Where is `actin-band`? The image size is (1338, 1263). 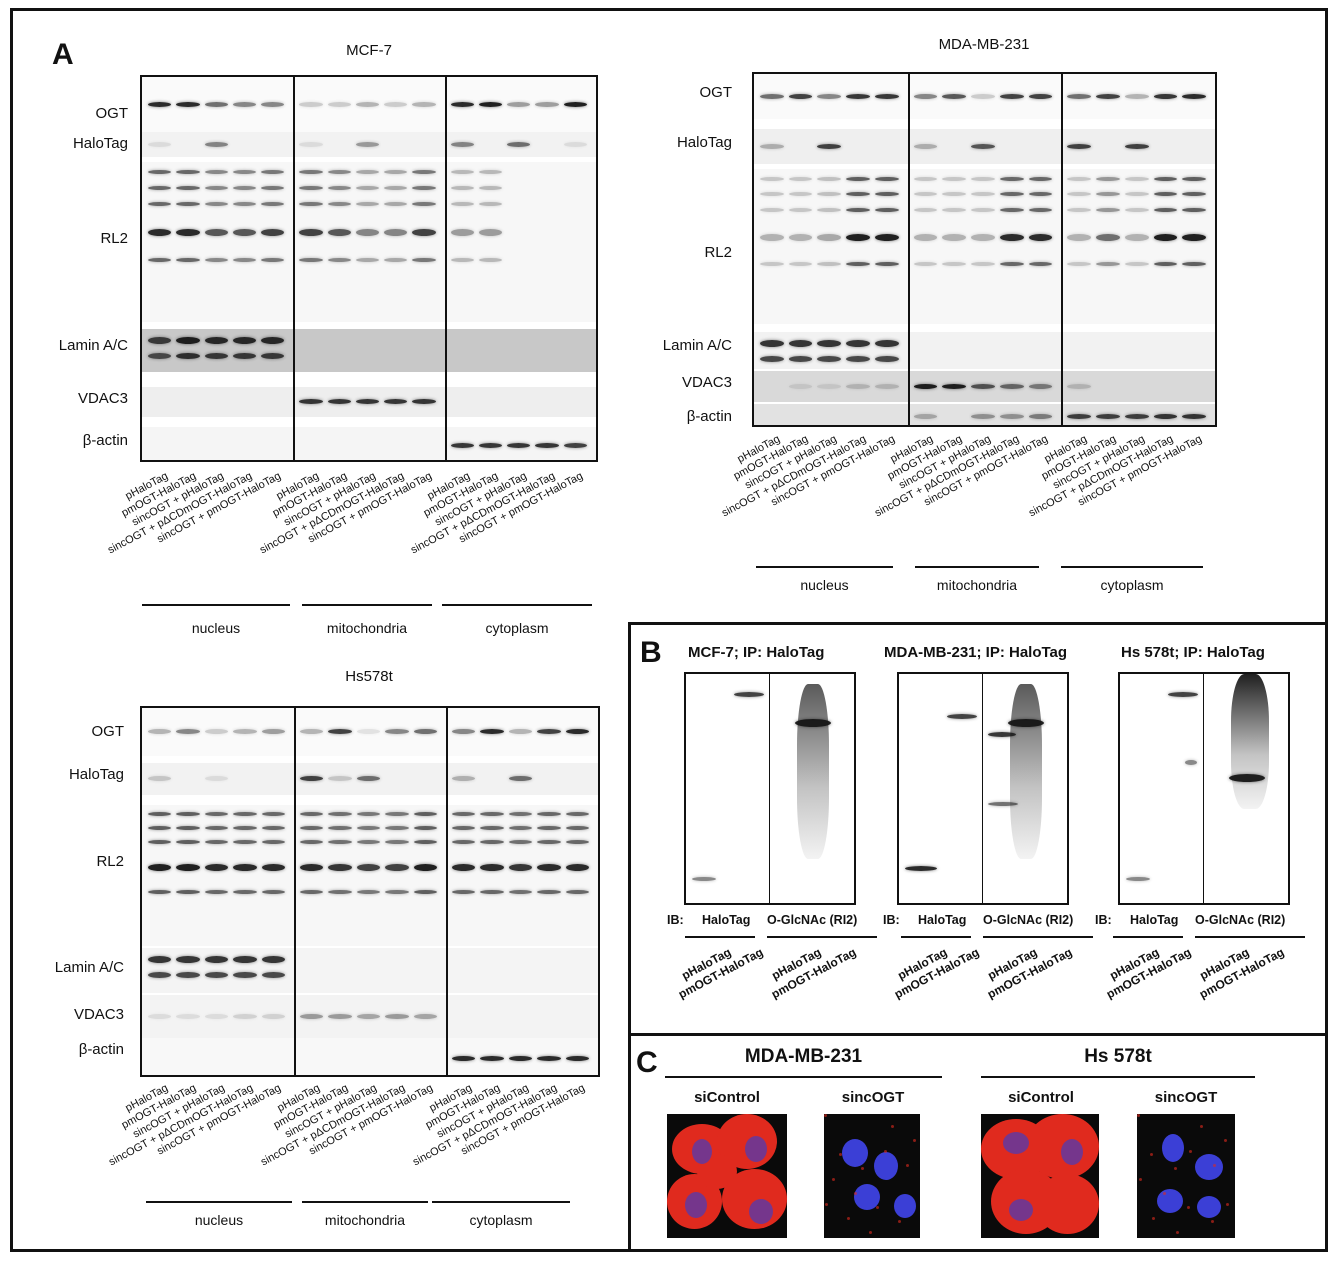 actin-band is located at coordinates (575, 445).